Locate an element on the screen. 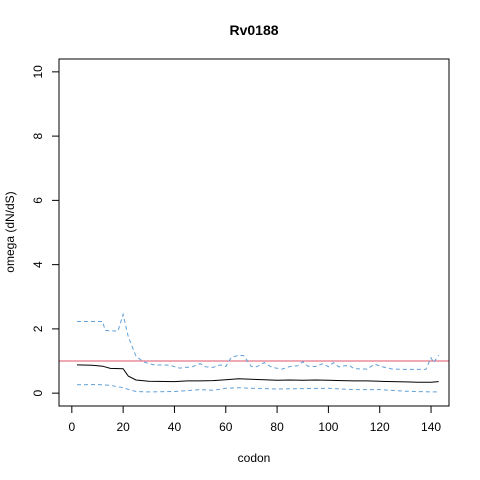 The image size is (480, 480). x-tick-label: 140 is located at coordinates (431, 427).